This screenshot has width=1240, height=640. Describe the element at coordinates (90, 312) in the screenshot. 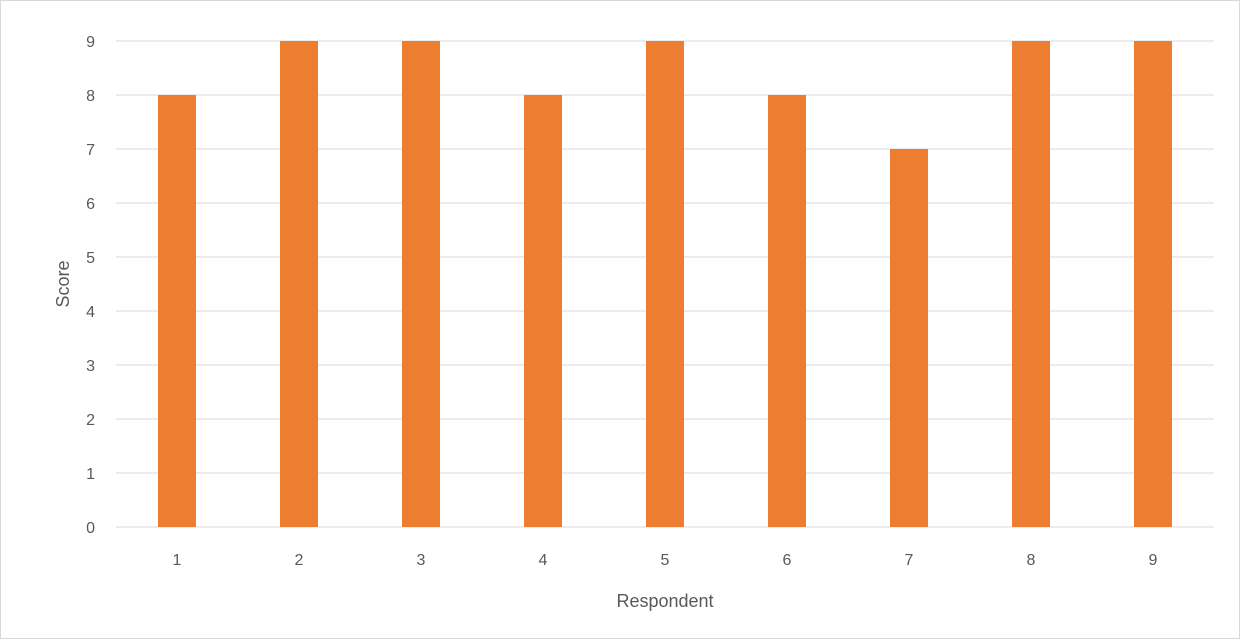

I see `y-tick-label: 4` at that location.